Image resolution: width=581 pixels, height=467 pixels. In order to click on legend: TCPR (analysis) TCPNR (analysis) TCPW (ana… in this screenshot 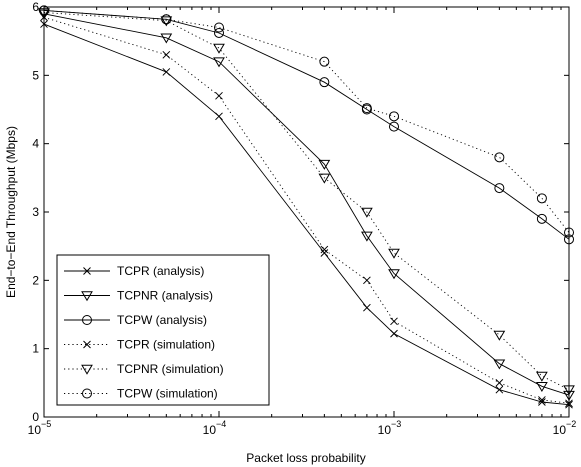, I will do `click(163, 330)`.